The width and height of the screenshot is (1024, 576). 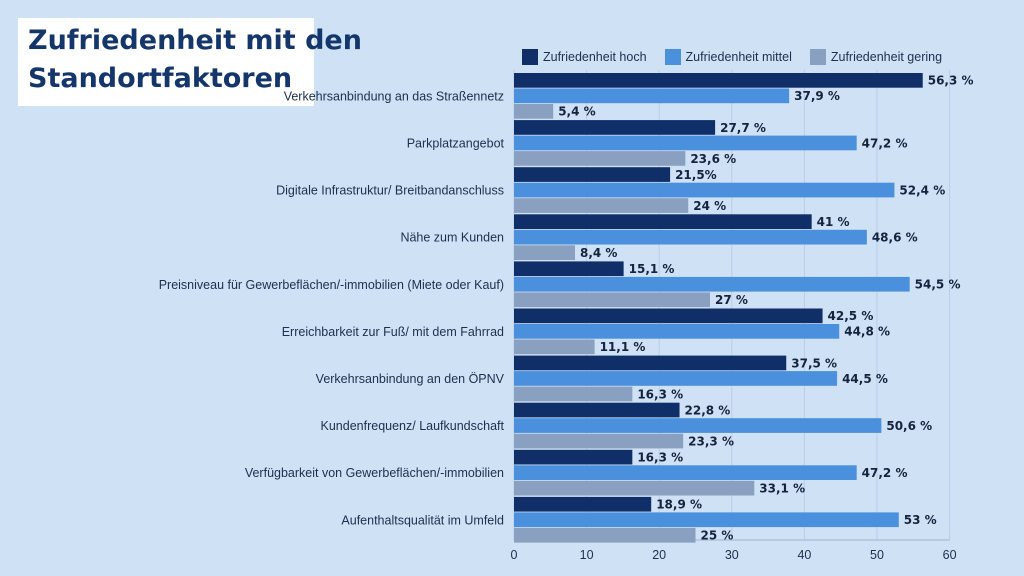 What do you see at coordinates (393, 332) in the screenshot?
I see `category-label: Erreichbarkeit zur Fuß/ mit dem Fahrrad` at bounding box center [393, 332].